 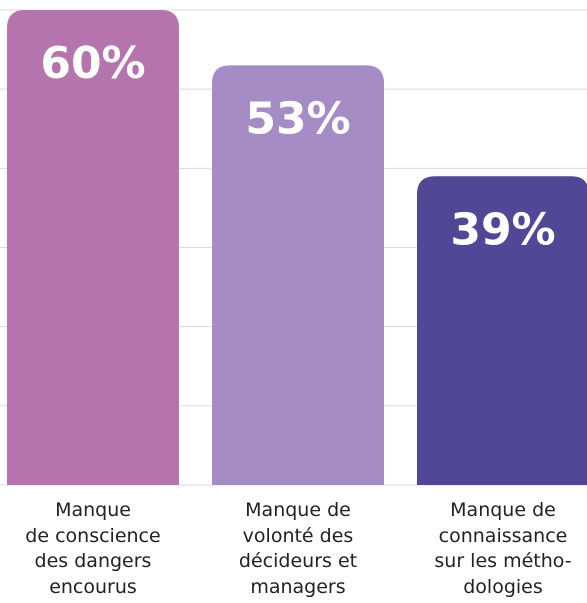 I want to click on bar, so click(x=502, y=330).